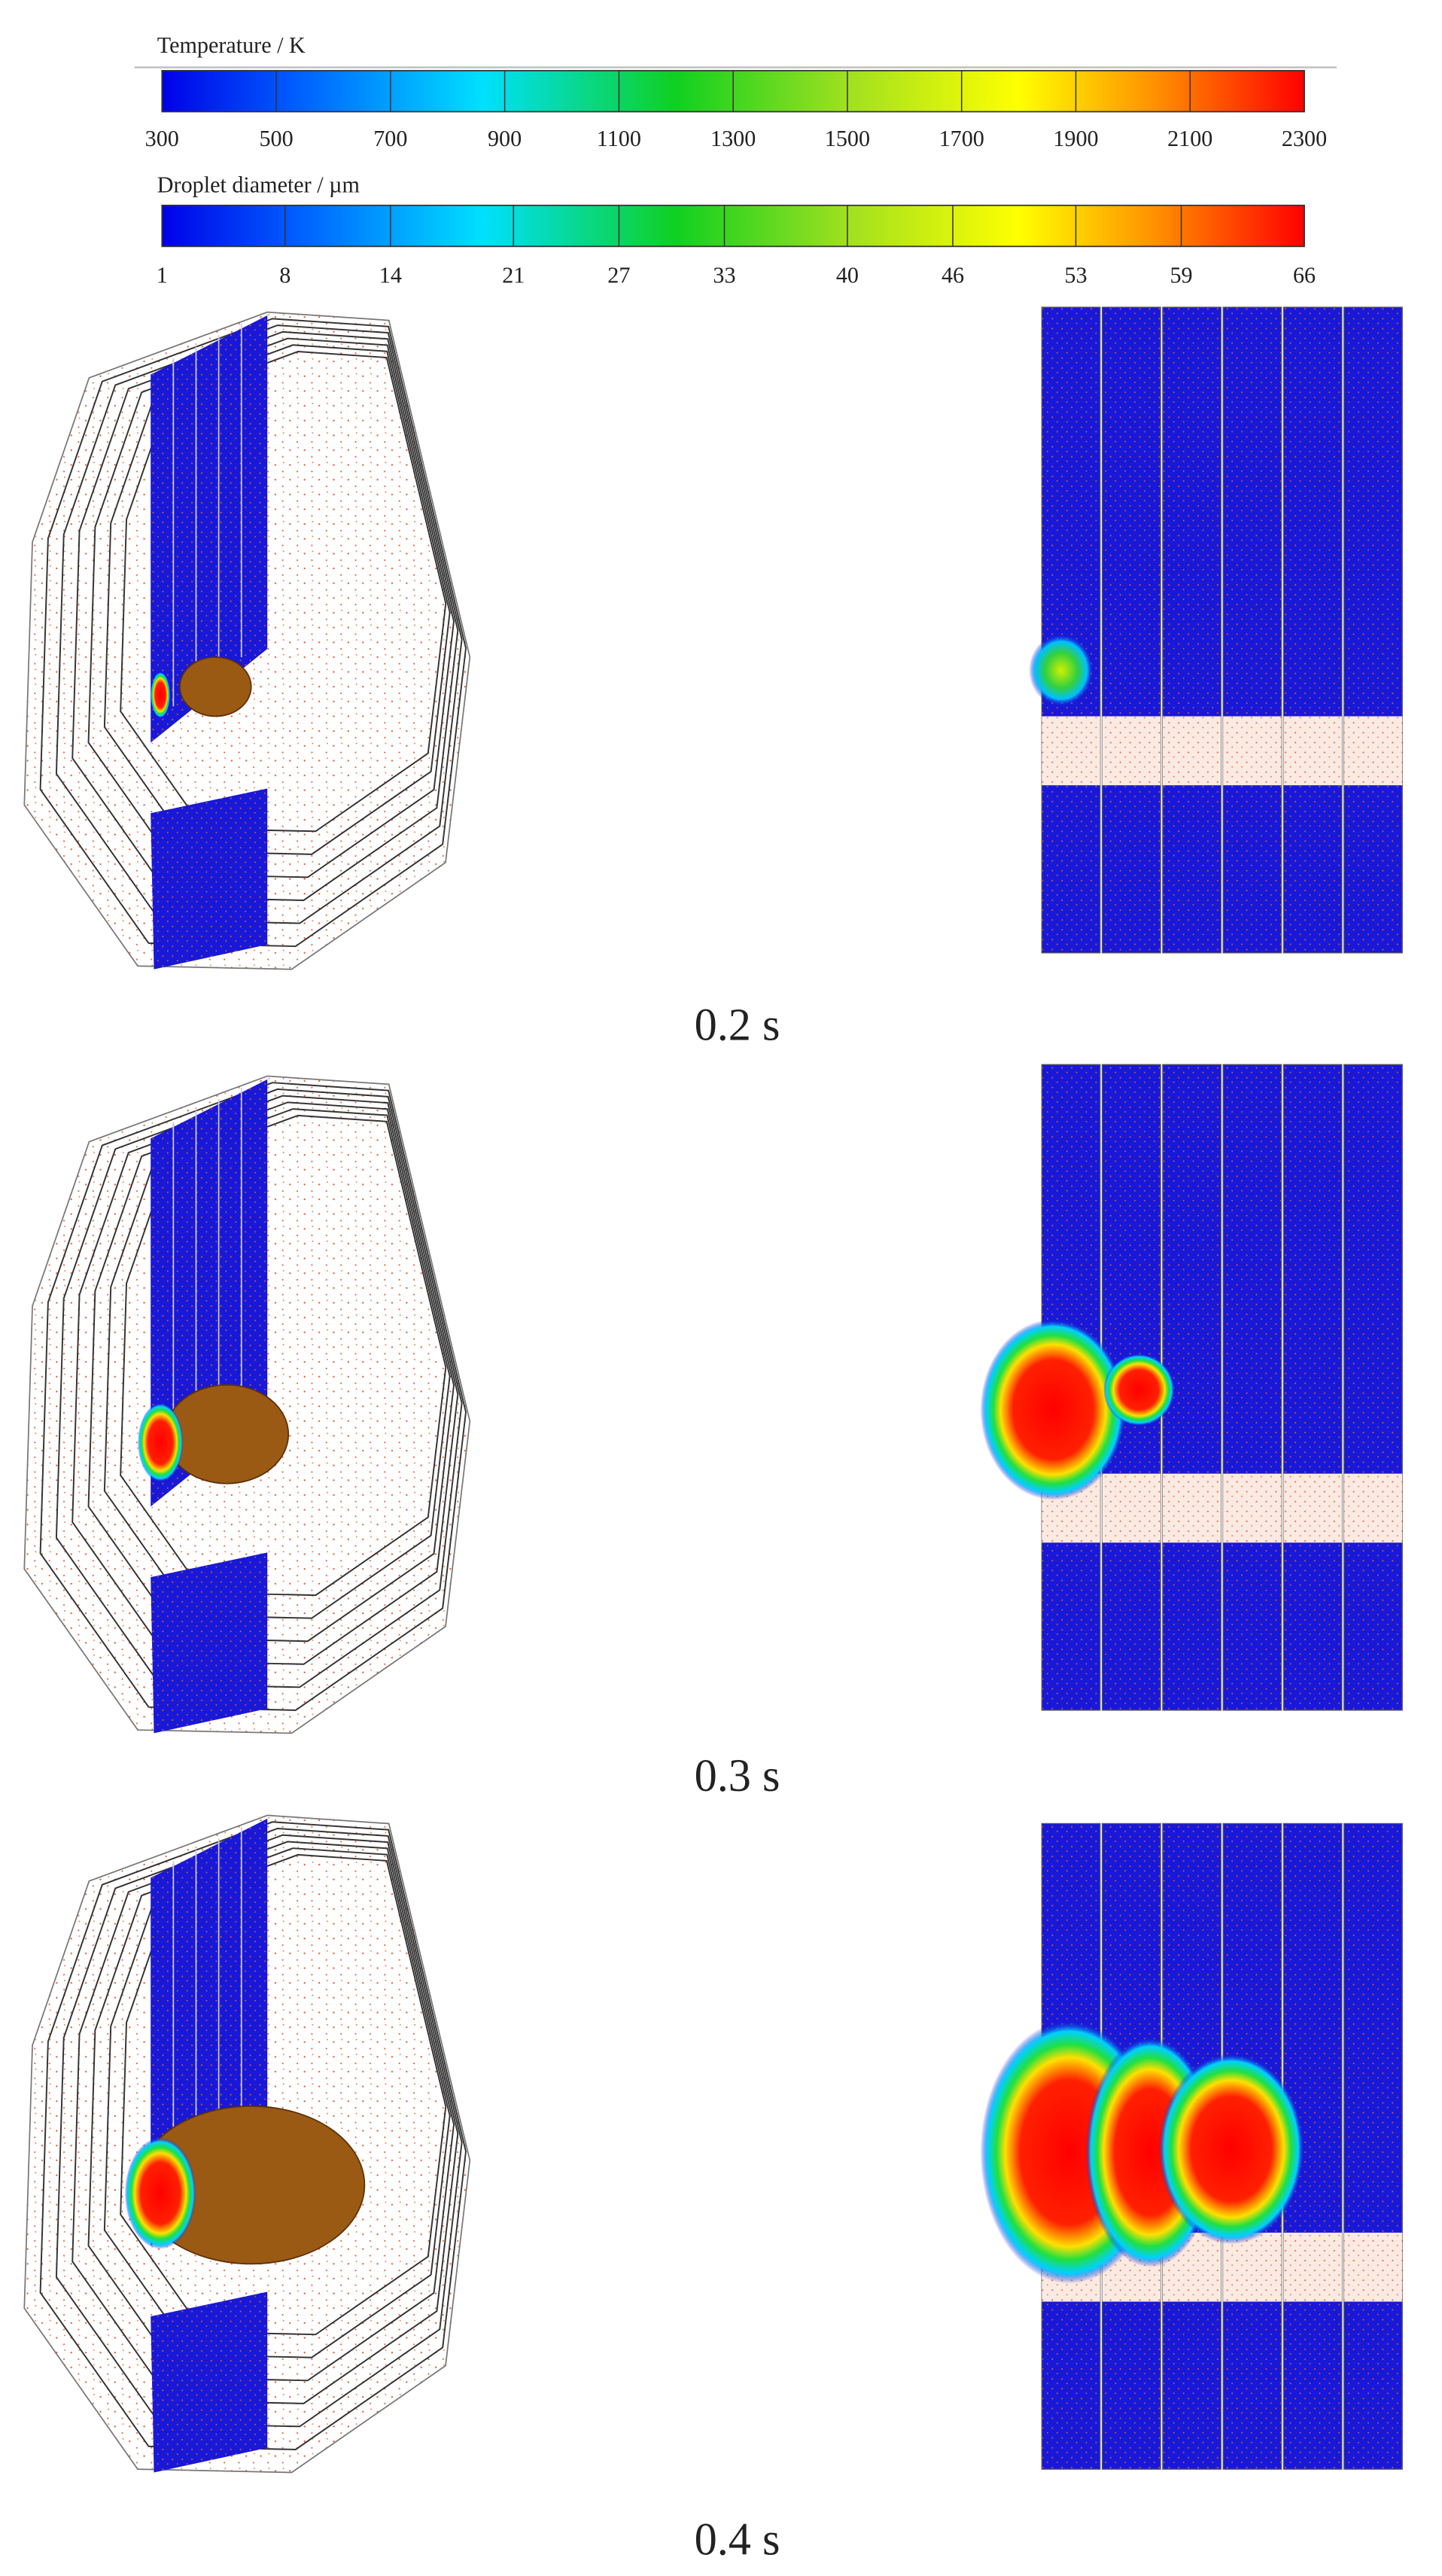  I want to click on colorbar-tick-label: 1300, so click(733, 139).